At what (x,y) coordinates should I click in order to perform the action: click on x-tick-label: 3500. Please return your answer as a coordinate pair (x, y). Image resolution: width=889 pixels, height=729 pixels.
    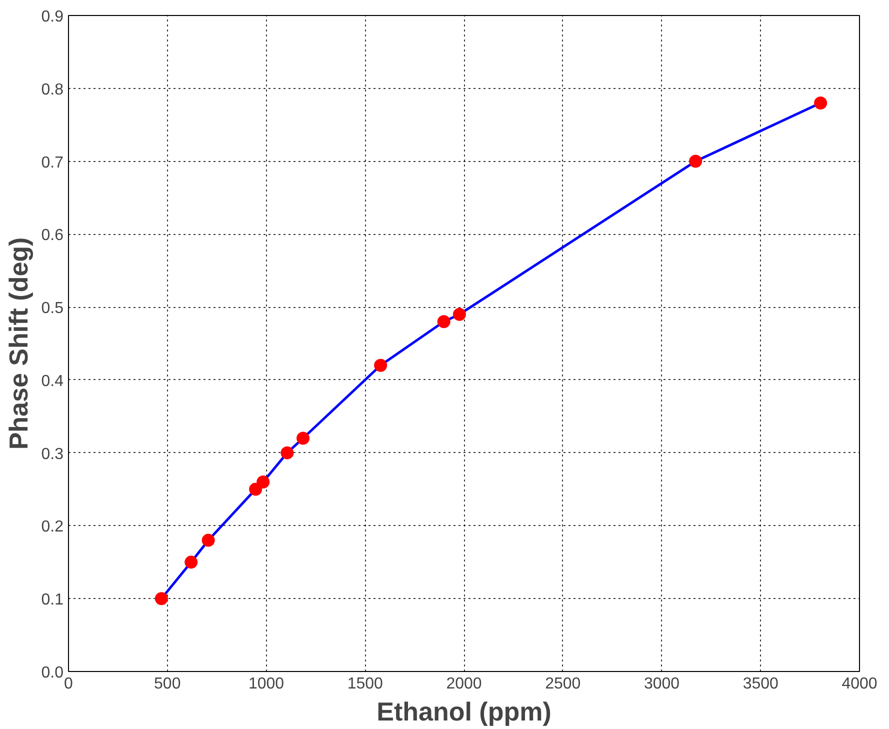
    Looking at the image, I should click on (760, 684).